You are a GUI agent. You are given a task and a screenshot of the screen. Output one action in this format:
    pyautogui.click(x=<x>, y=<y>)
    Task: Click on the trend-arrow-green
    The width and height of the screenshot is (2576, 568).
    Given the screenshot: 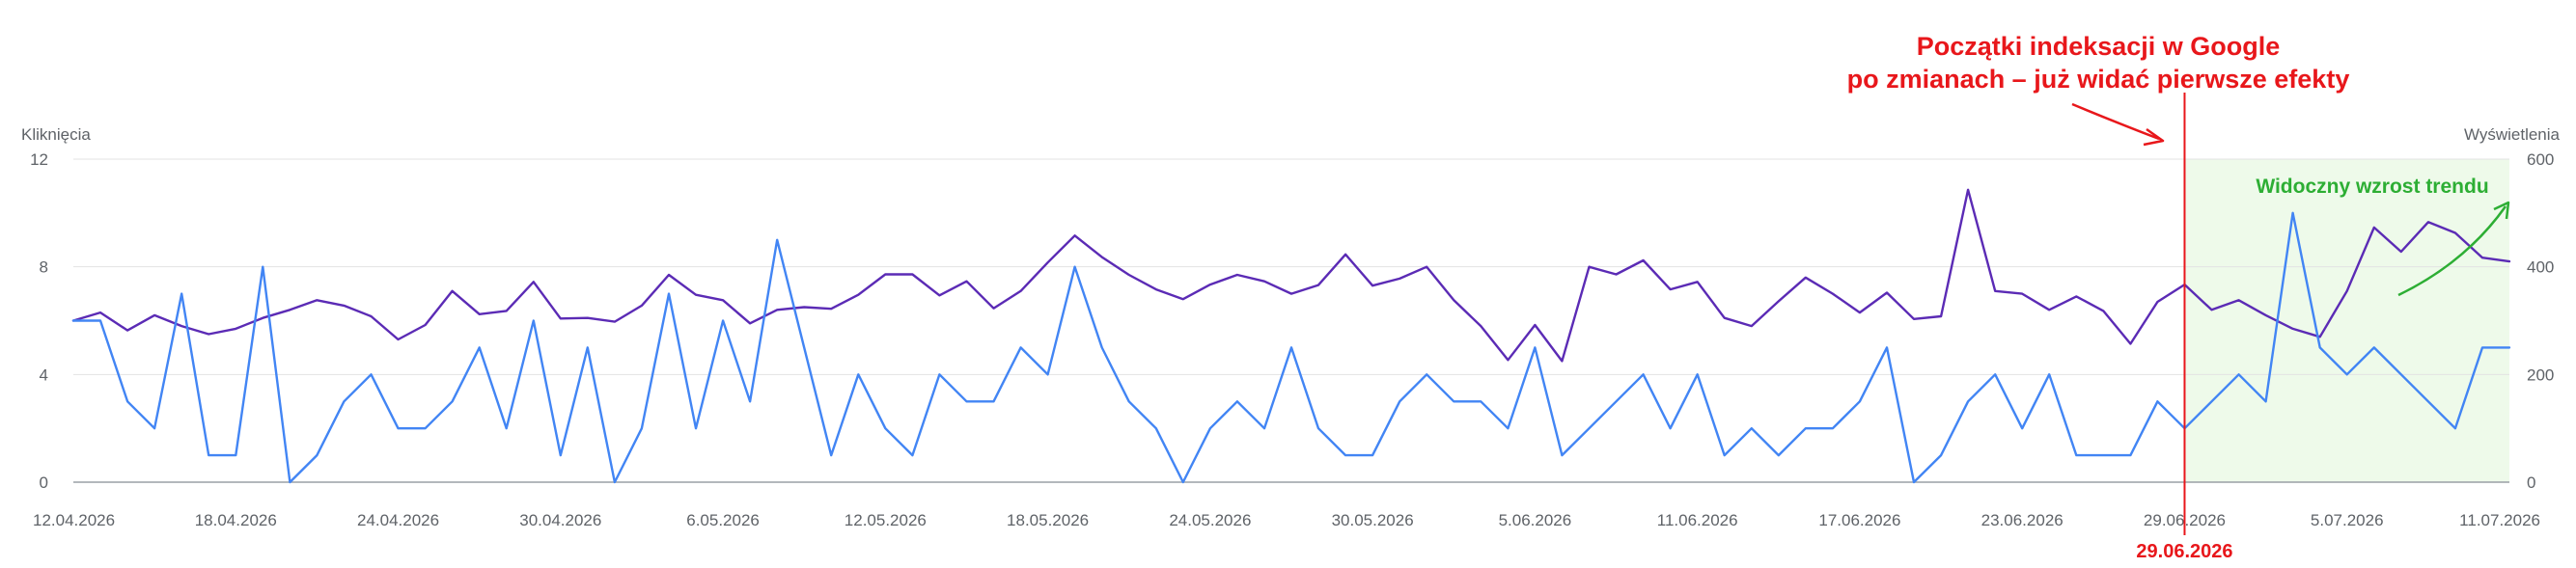 What is the action you would take?
    pyautogui.click(x=2452, y=251)
    